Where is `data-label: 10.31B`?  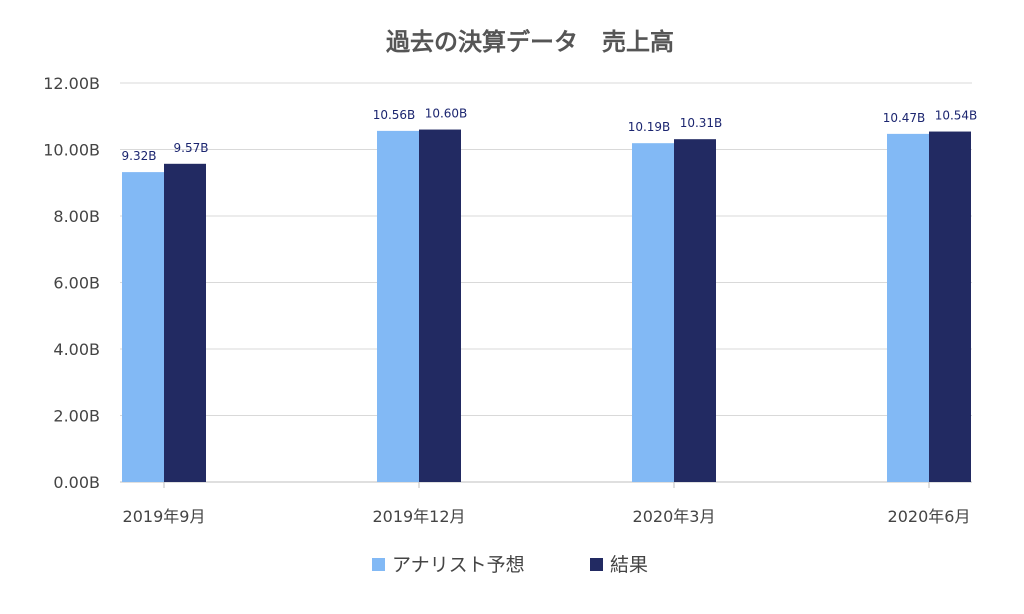 data-label: 10.31B is located at coordinates (701, 123).